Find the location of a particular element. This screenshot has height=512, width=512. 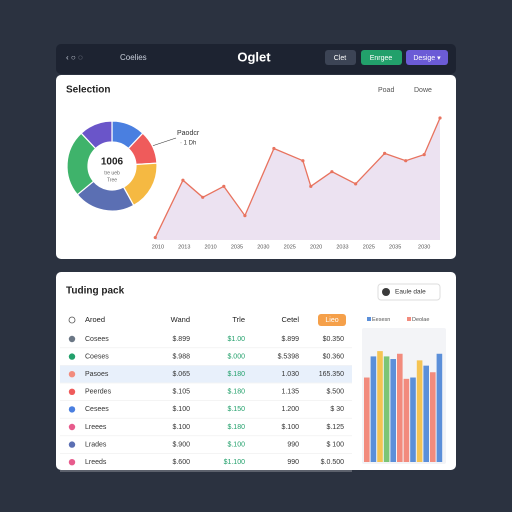

x-tick-label: 2020 is located at coordinates (316, 247).